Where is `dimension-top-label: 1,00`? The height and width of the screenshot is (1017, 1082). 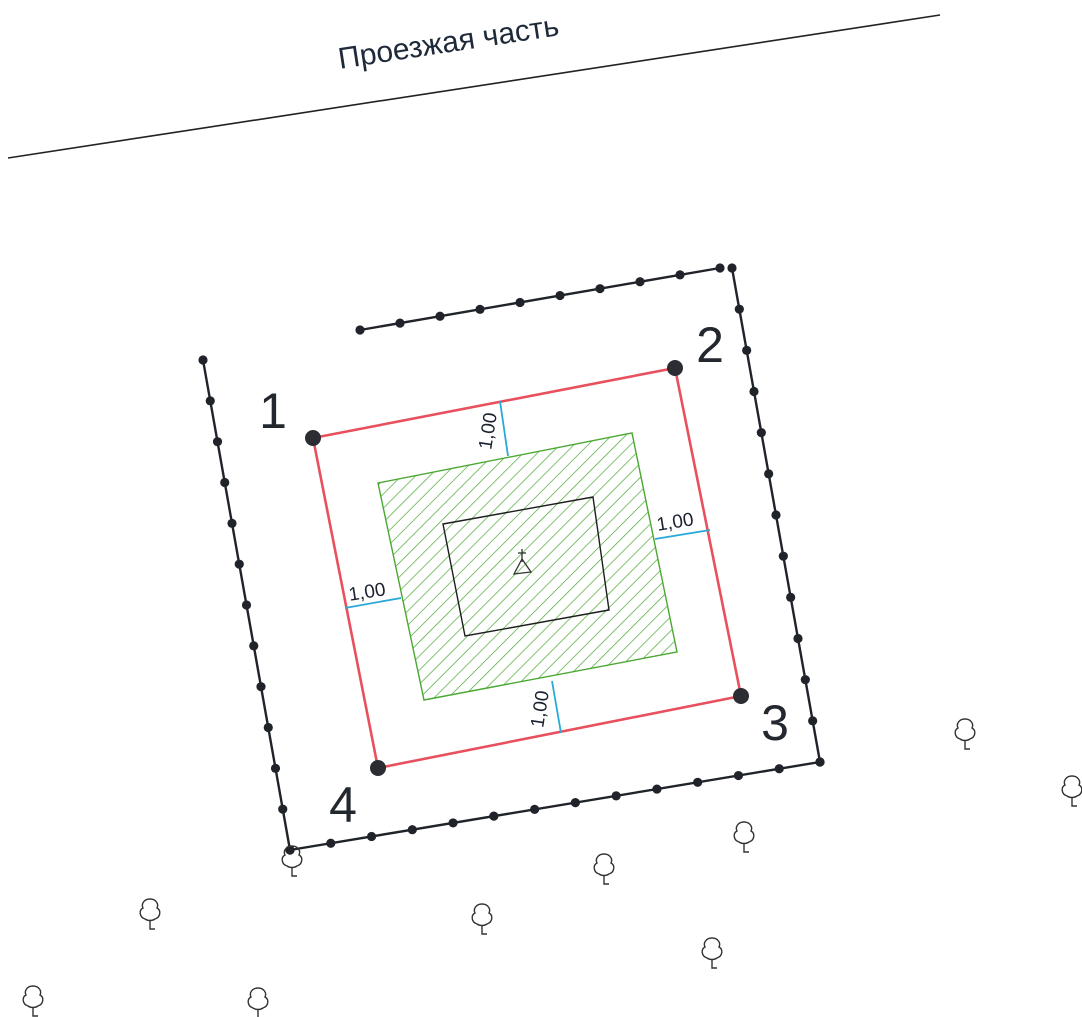 dimension-top-label: 1,00 is located at coordinates (488, 431).